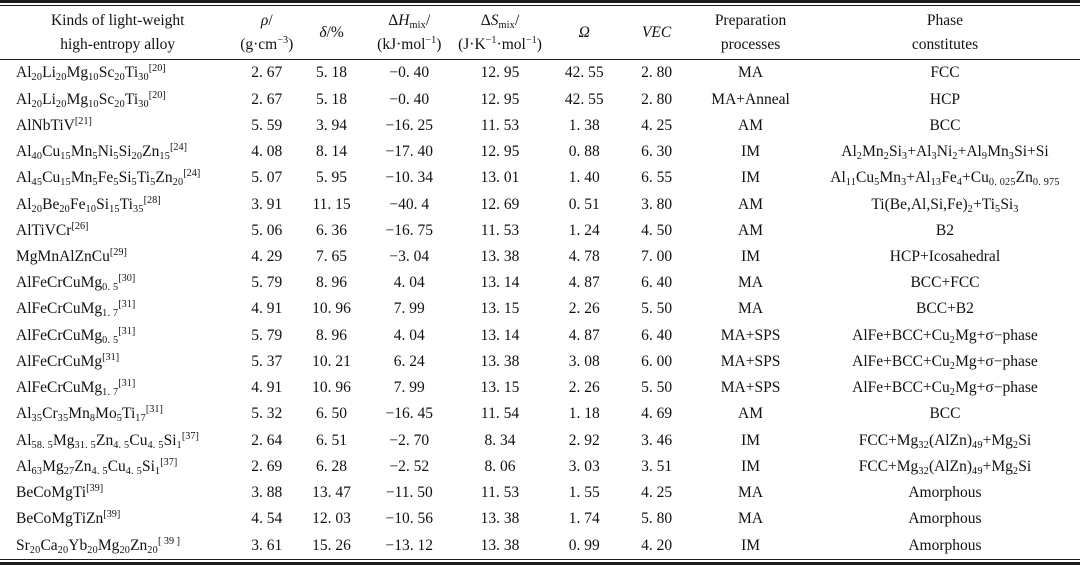 Image resolution: width=1080 pixels, height=565 pixels. What do you see at coordinates (409, 204) in the screenshot?
I see `cell-enthalpy: −40. 4` at bounding box center [409, 204].